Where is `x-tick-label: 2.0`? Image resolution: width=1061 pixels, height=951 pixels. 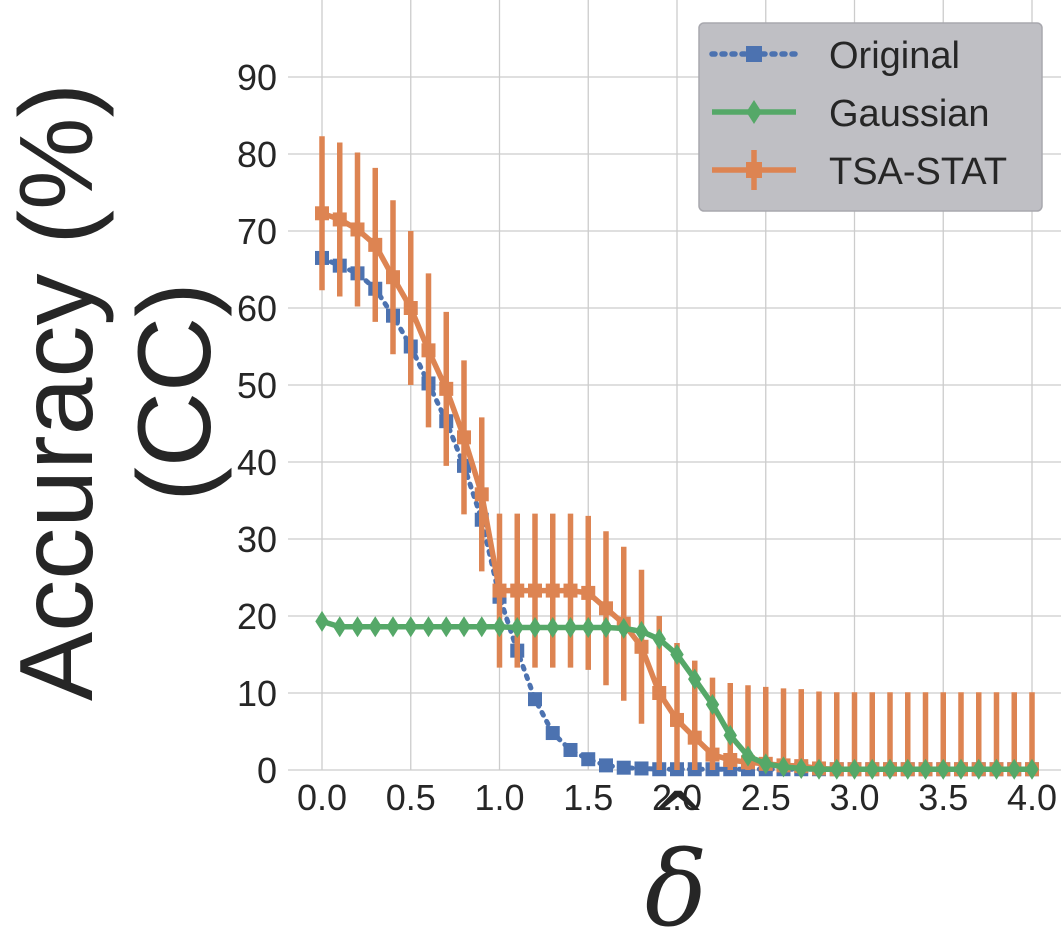
x-tick-label: 2.0 is located at coordinates (677, 797).